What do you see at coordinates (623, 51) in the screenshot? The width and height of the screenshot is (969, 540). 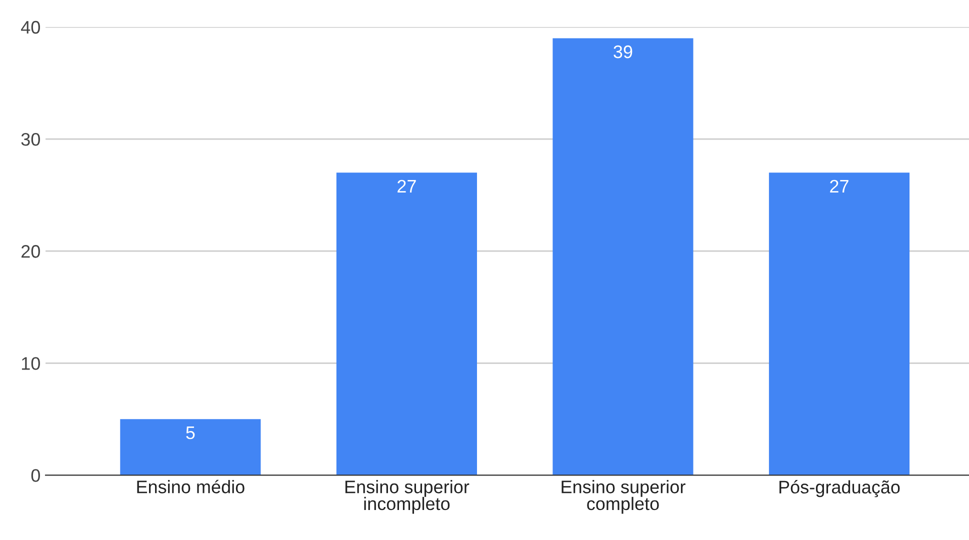 I see `data-label: 39` at bounding box center [623, 51].